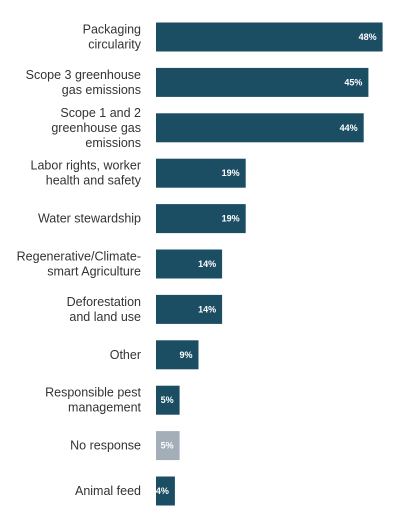  What do you see at coordinates (185, 355) in the screenshot?
I see `bar-value-label-7: 9%` at bounding box center [185, 355].